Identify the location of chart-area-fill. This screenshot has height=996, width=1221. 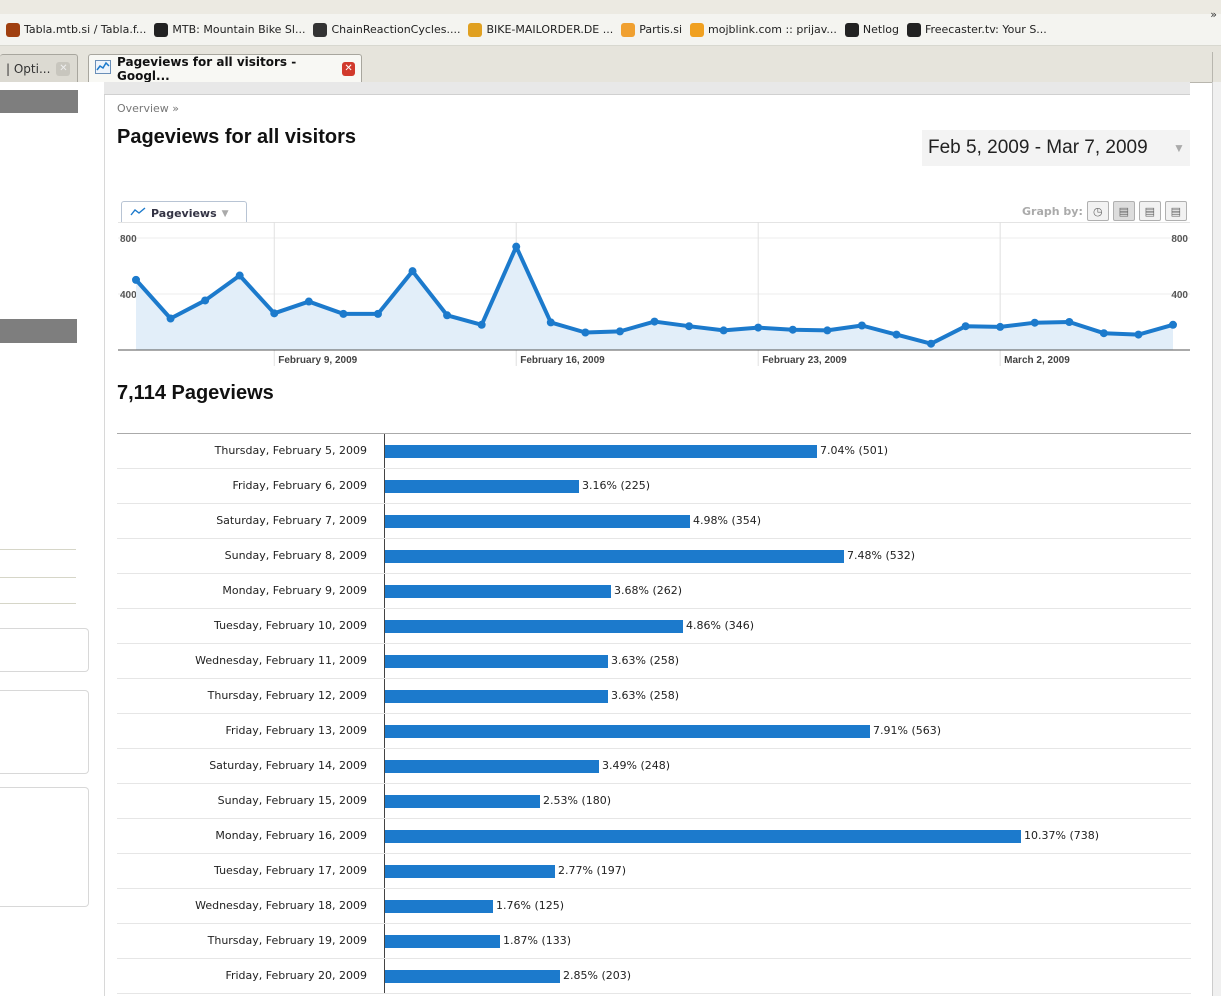
(654, 298).